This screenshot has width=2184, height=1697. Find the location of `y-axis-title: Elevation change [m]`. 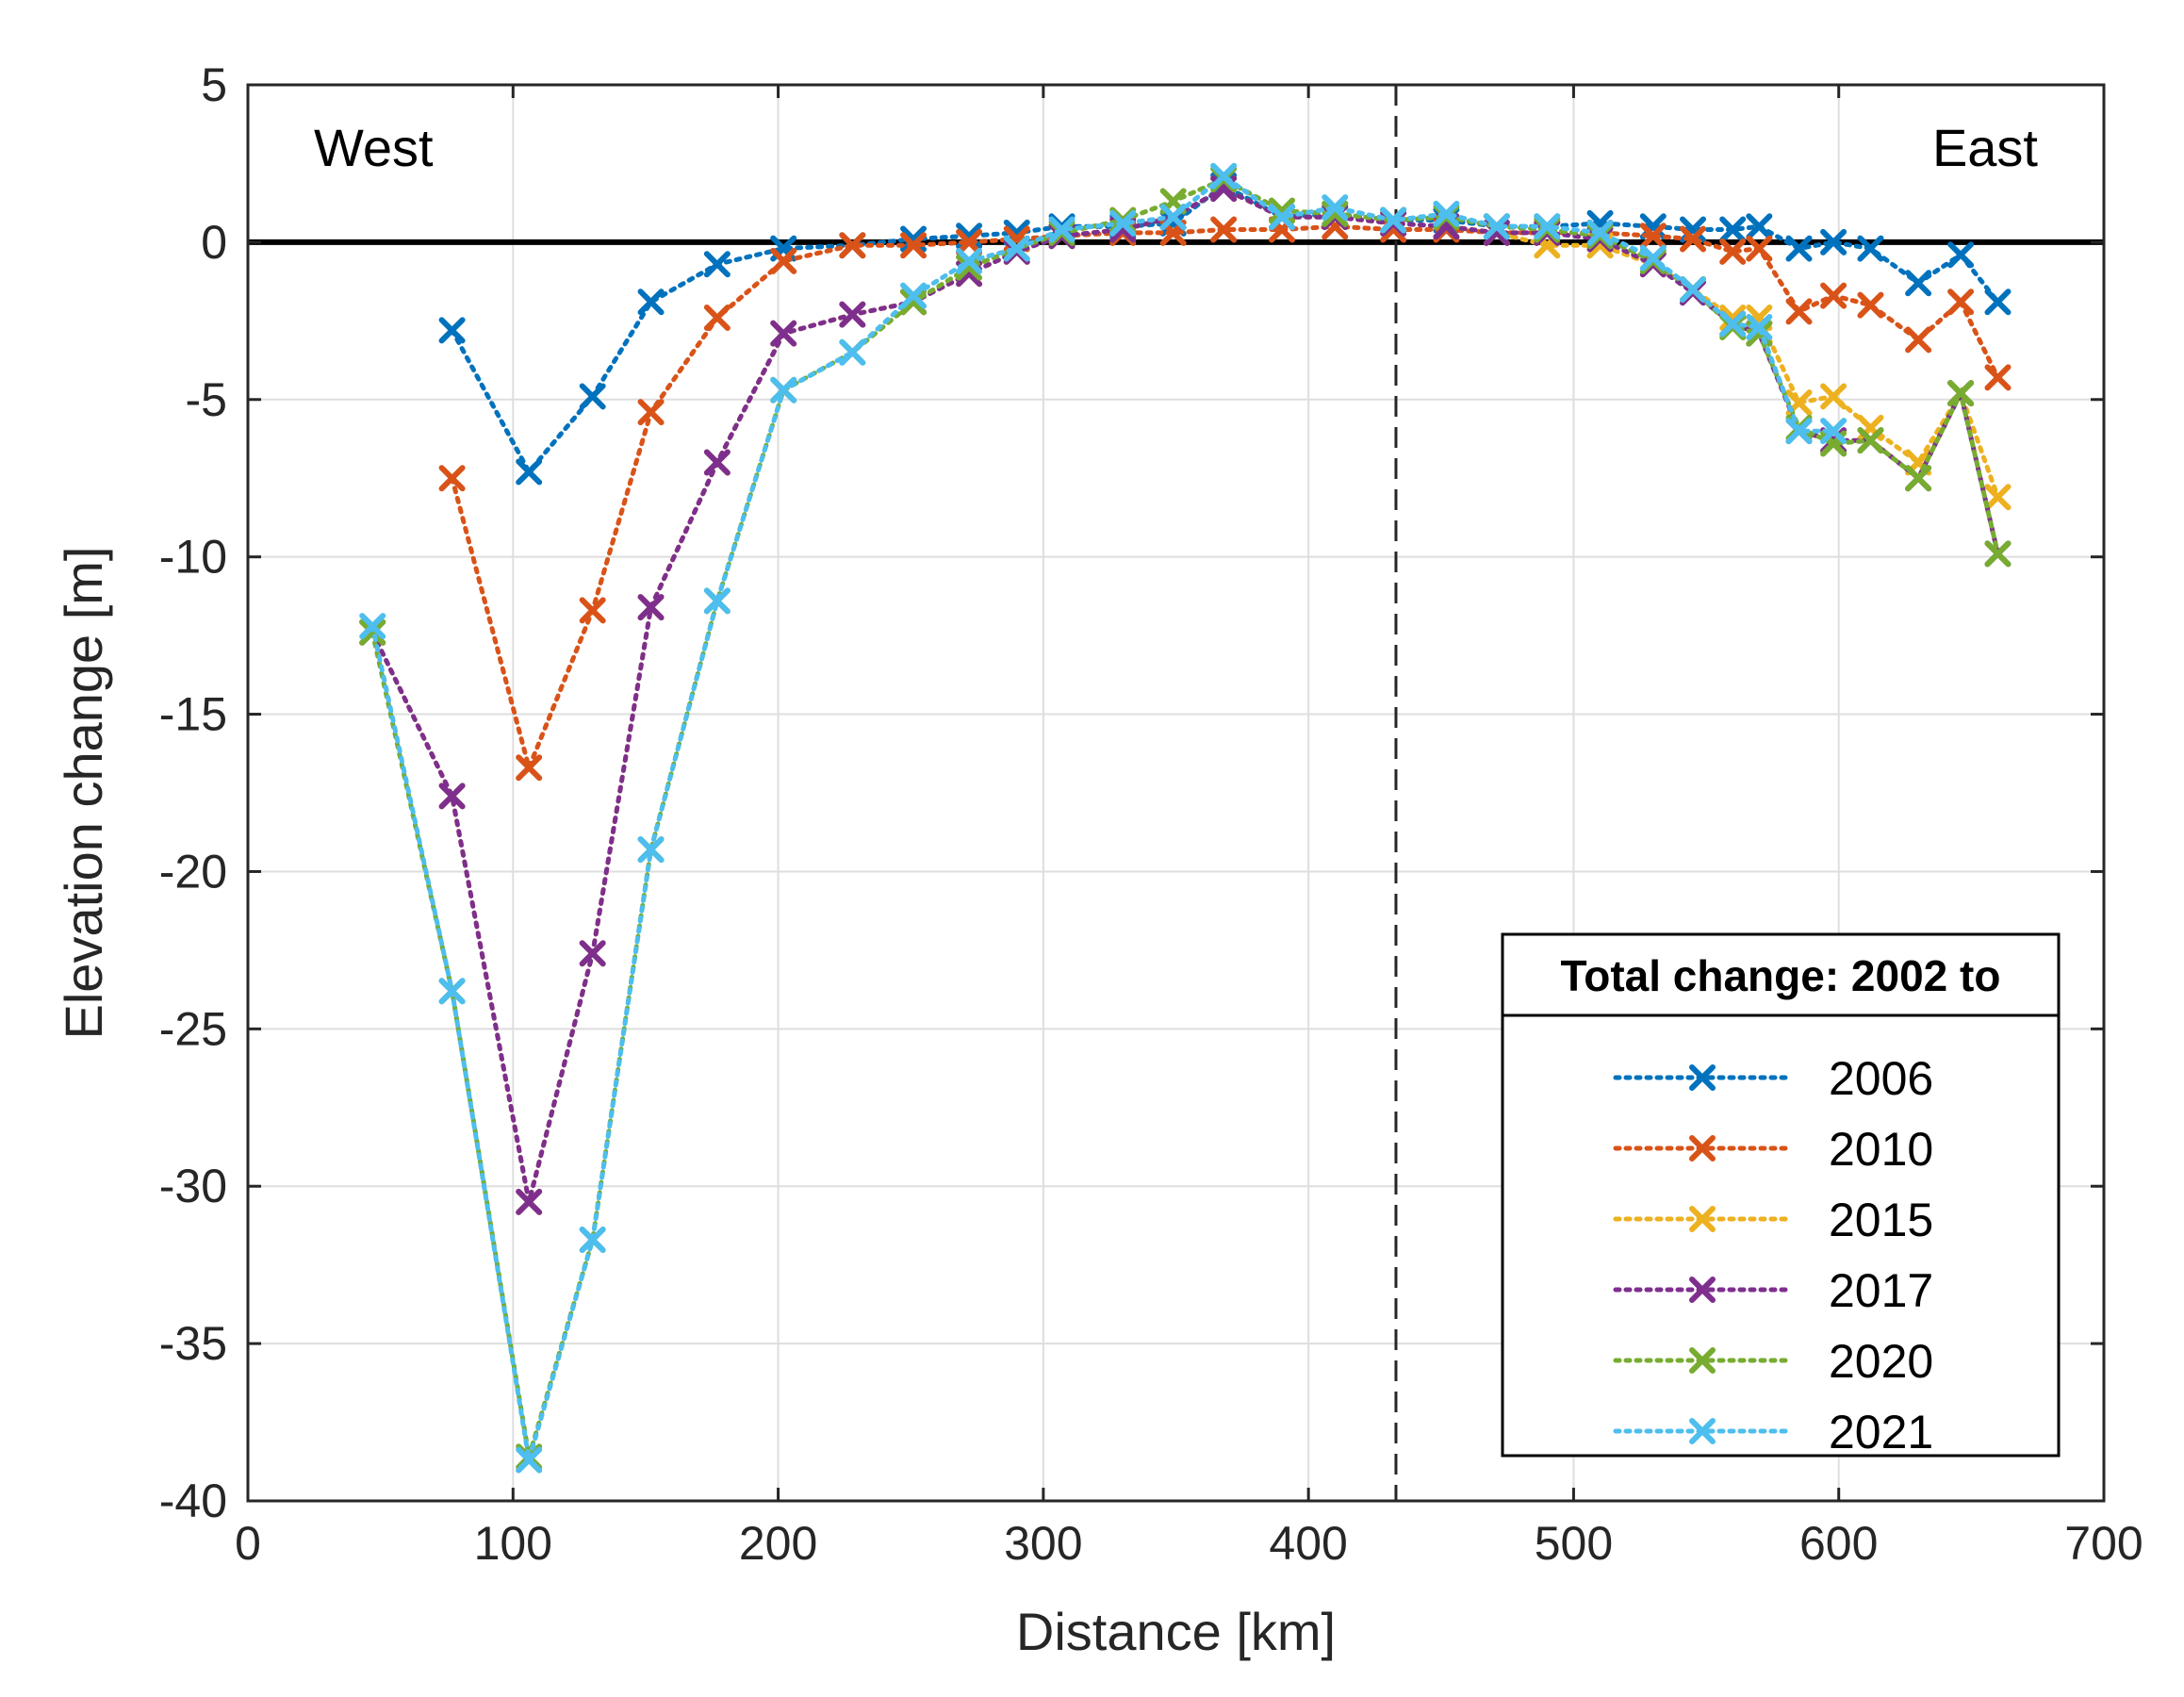

y-axis-title: Elevation change [m] is located at coordinates (83, 793).